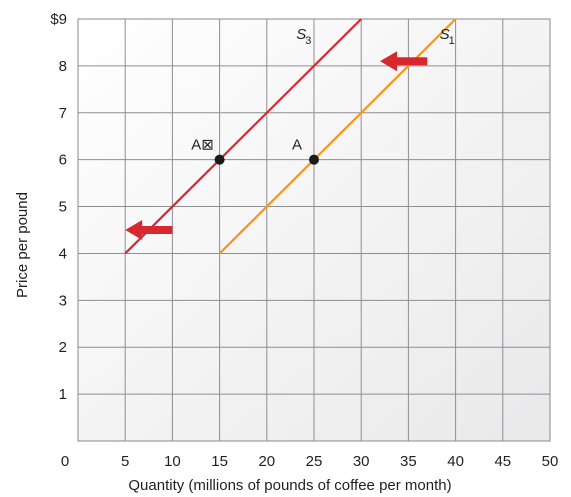 The width and height of the screenshot is (571, 497). Describe the element at coordinates (63, 300) in the screenshot. I see `y-tick-label: 3` at that location.